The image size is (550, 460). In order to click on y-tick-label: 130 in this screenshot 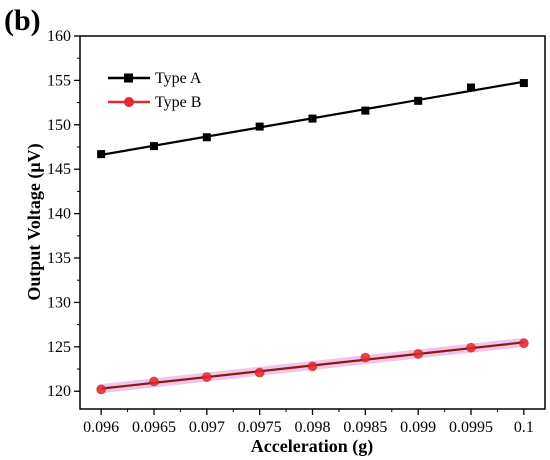, I will do `click(59, 302)`.